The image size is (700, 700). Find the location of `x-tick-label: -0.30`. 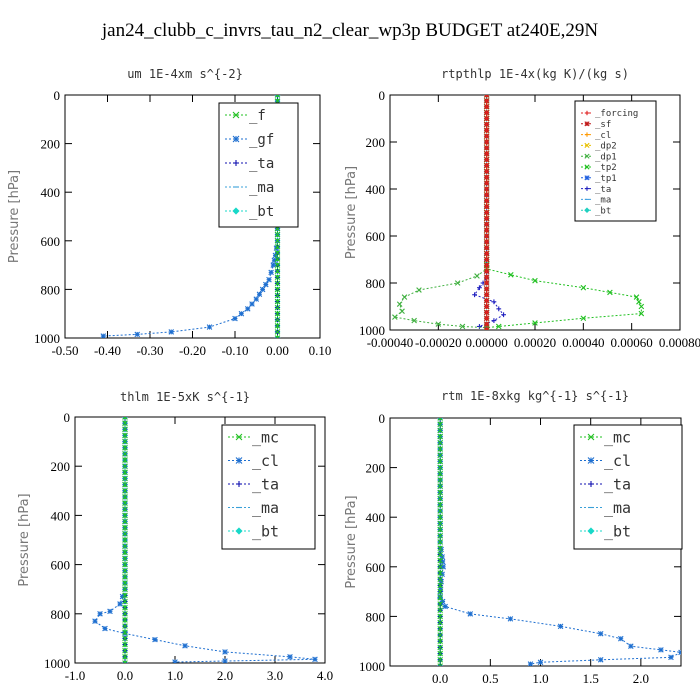

x-tick-label: -0.30 is located at coordinates (149, 350).